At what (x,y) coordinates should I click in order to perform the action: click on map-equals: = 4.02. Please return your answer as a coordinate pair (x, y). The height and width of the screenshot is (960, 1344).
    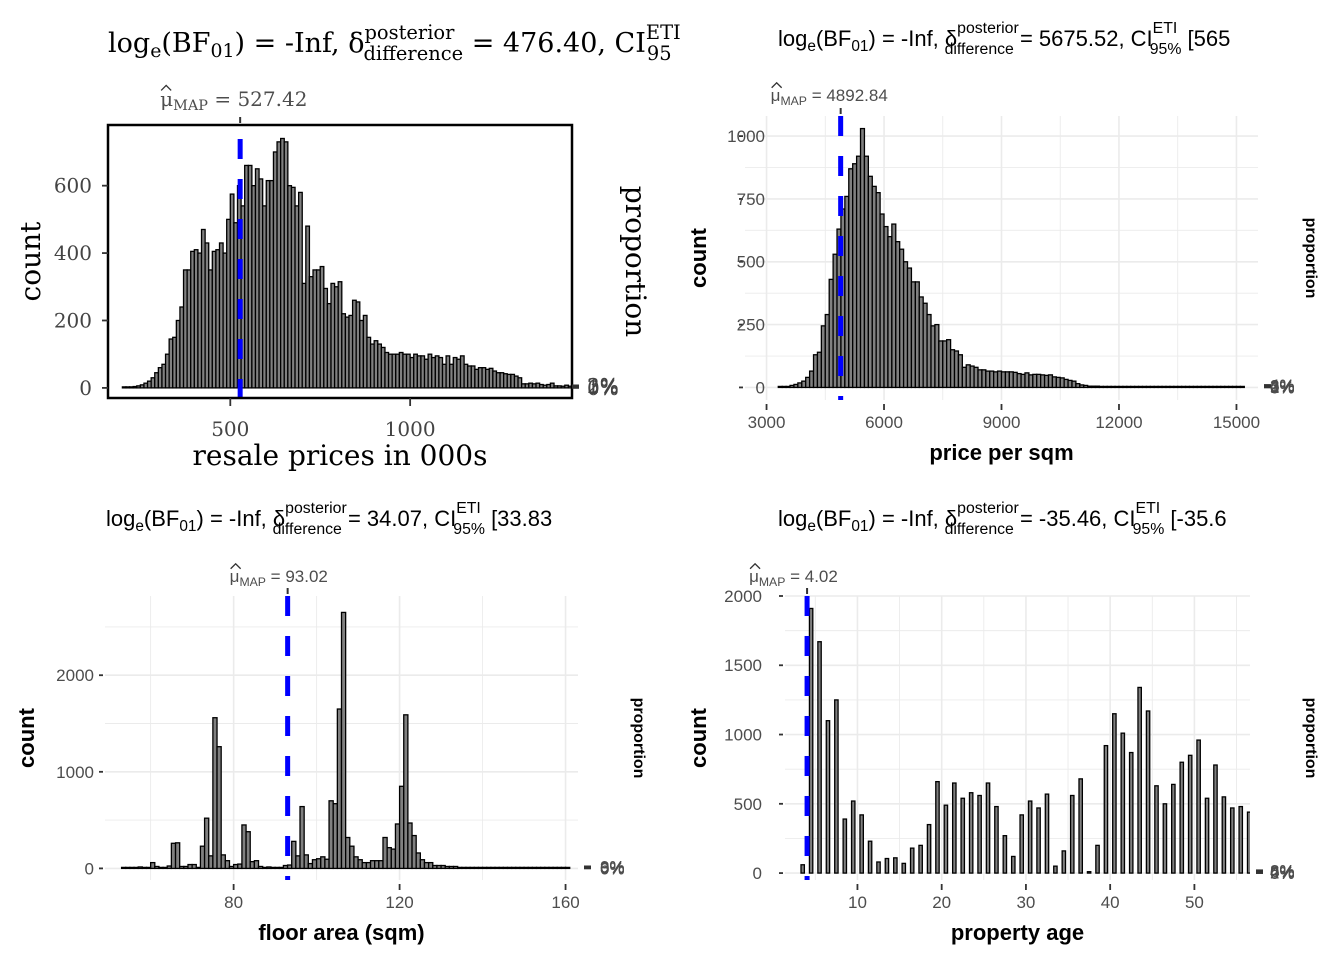
    Looking at the image, I should click on (811, 576).